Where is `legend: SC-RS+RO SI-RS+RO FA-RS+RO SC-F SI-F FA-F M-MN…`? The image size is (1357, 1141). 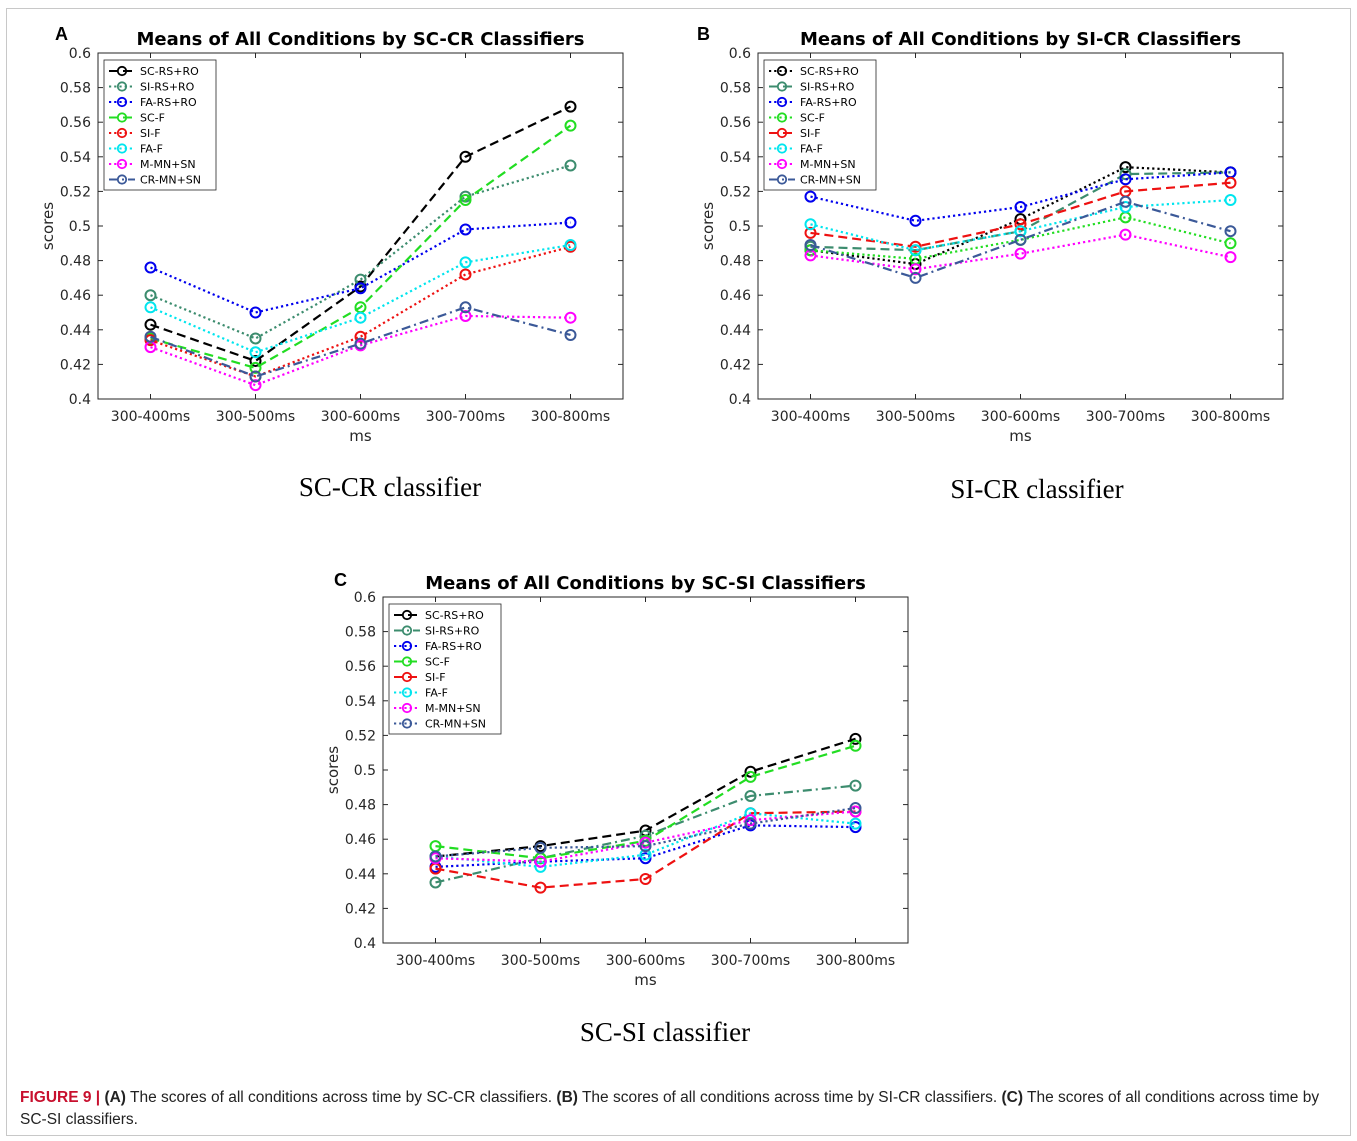 legend: SC-RS+RO SI-RS+RO FA-RS+RO SC-F SI-F FA-F M-MN… is located at coordinates (820, 125).